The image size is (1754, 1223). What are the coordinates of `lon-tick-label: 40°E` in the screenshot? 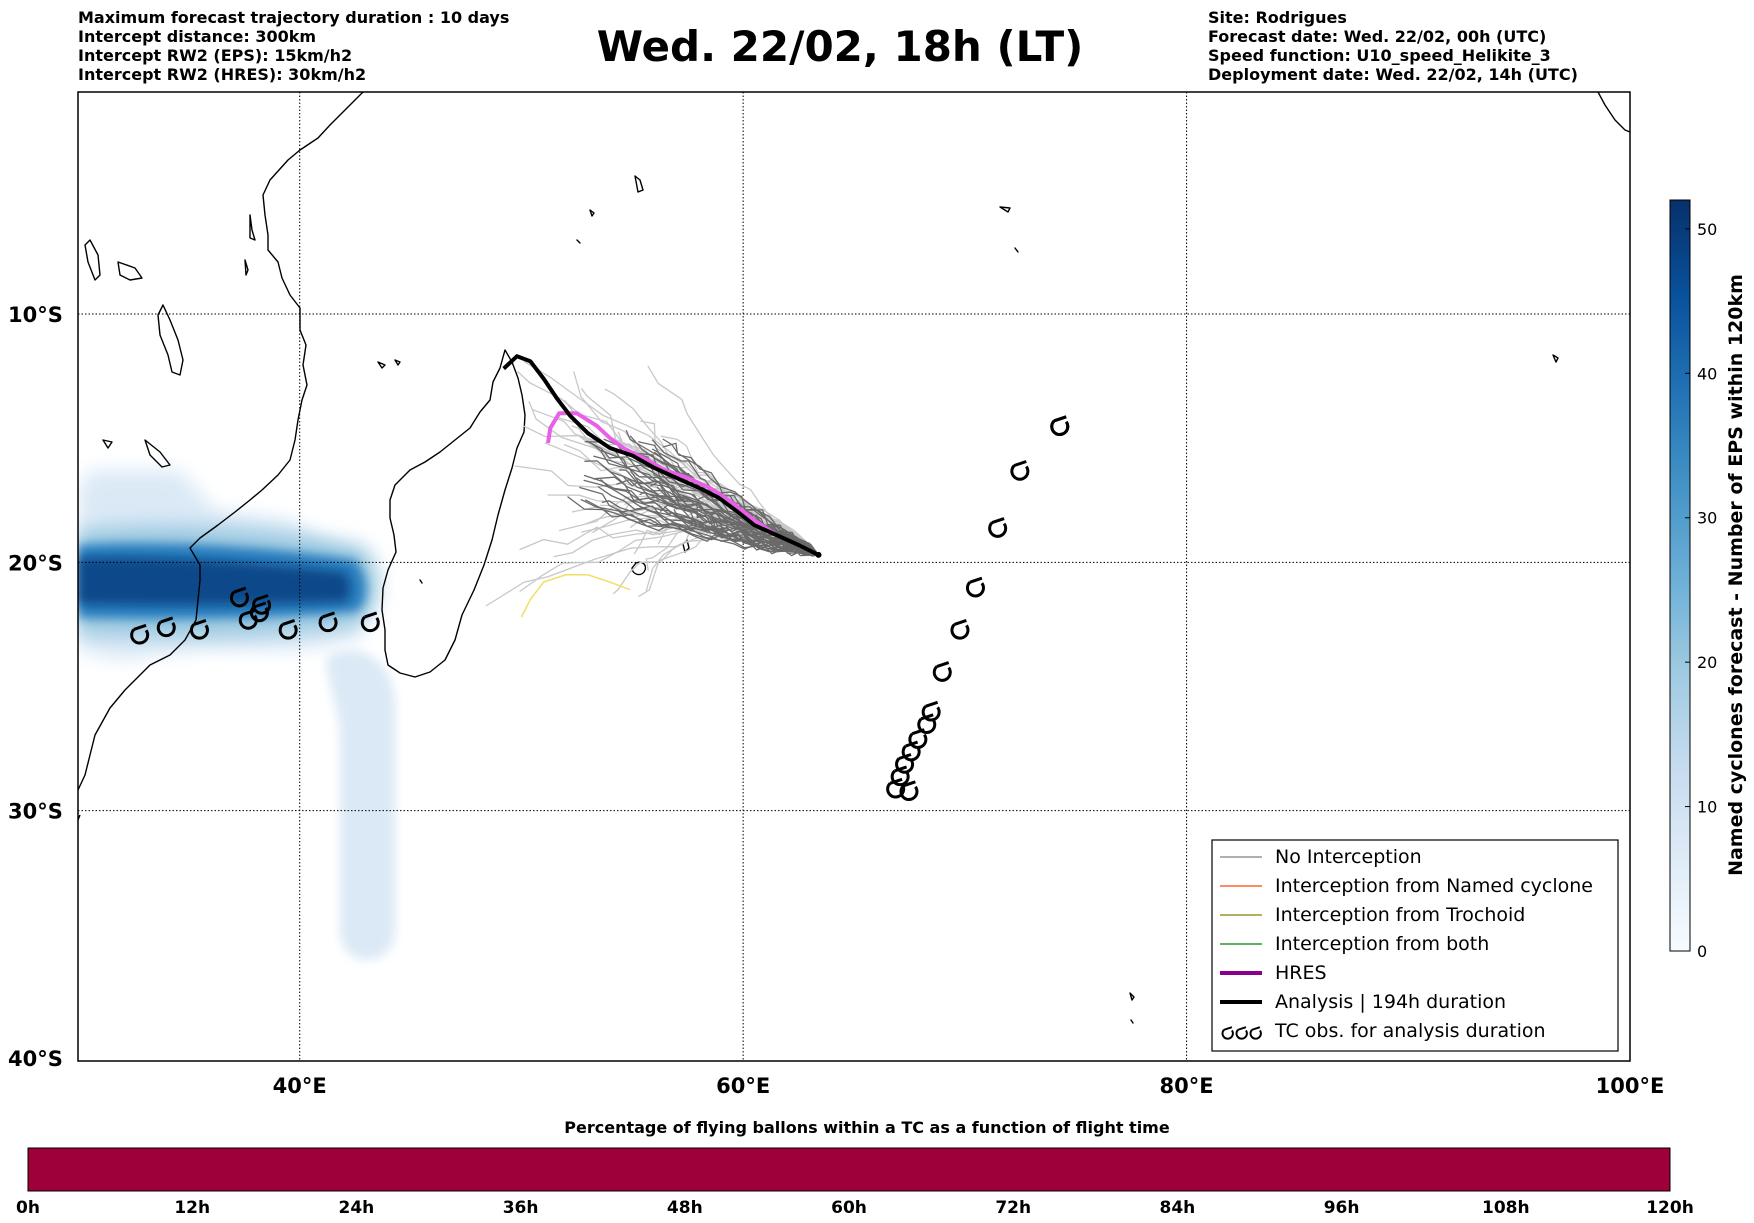 It's located at (300, 1086).